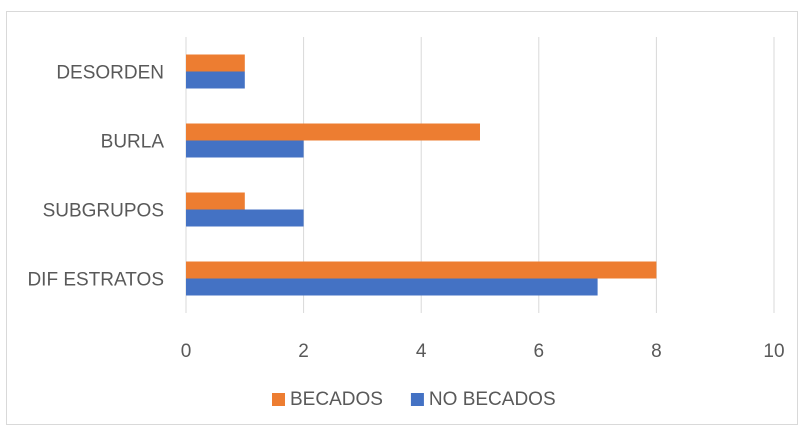 This screenshot has height=436, width=806. Describe the element at coordinates (95, 177) in the screenshot. I see `category-labels: DESORDEN BURLA SUBGRUPOS DIF ESTRATOS` at that location.